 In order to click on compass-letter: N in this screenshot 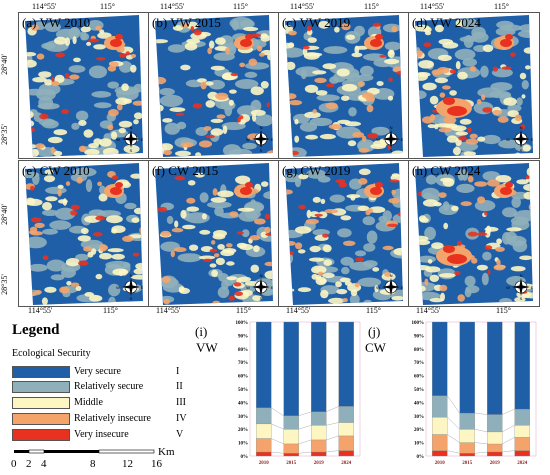, I will do `click(131, 127)`.